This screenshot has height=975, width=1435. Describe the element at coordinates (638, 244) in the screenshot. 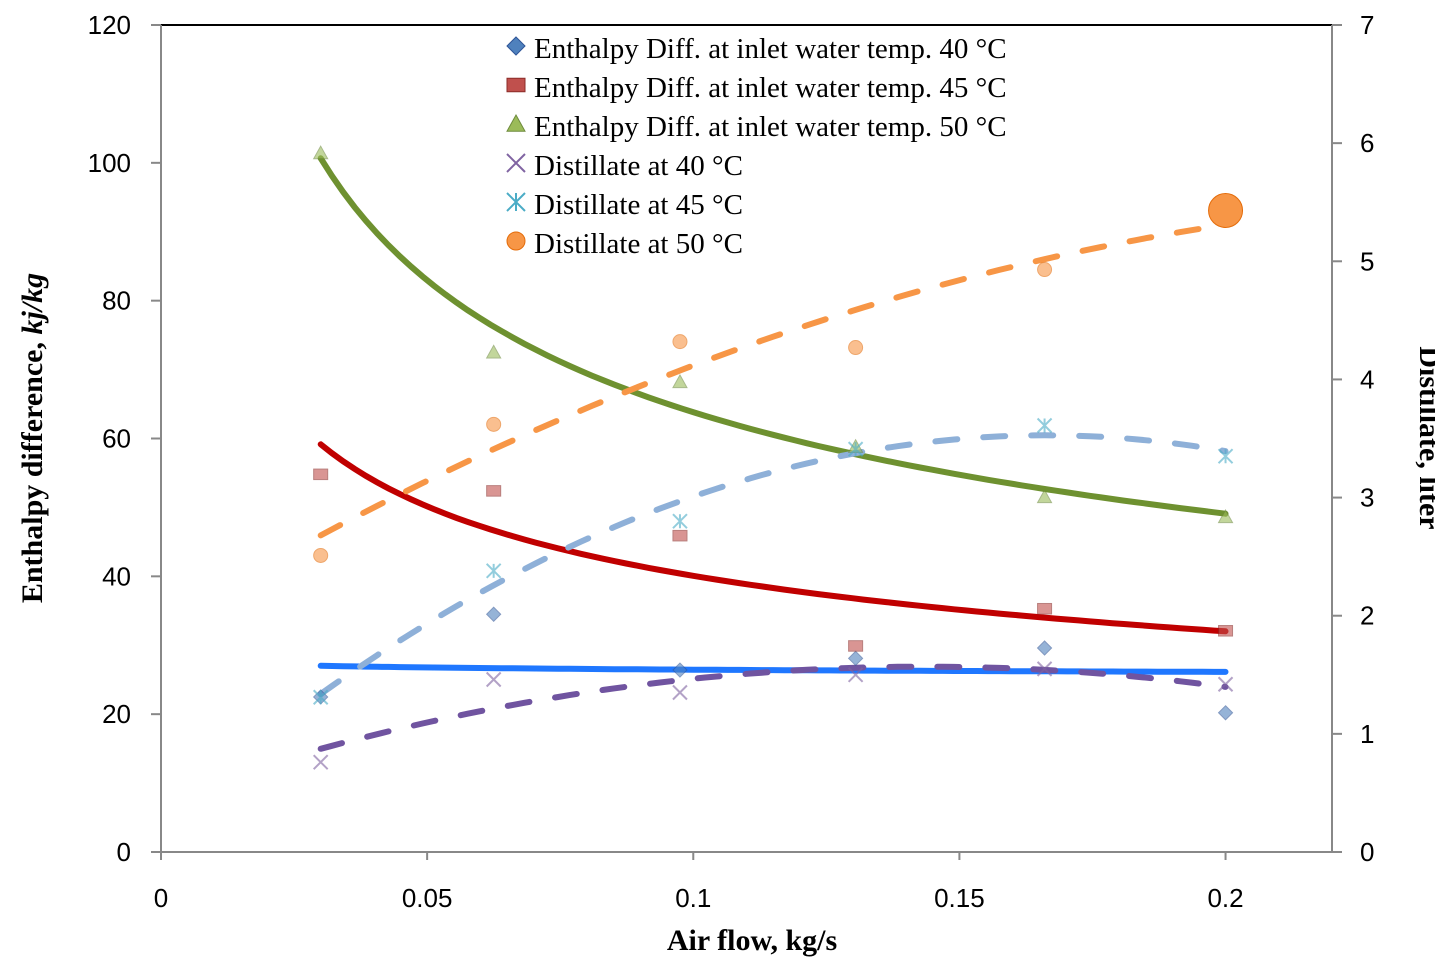

I see `legend-label-6: Distillate at 50 °C` at that location.